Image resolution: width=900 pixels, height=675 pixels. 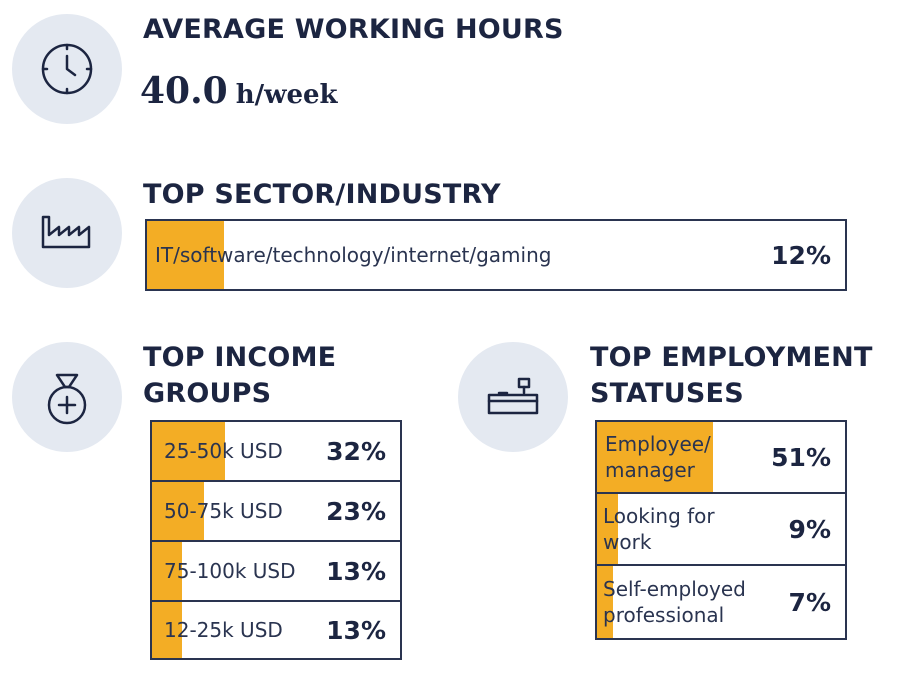 I want to click on income-row: 12-25k USD 13%, so click(x=276, y=630).